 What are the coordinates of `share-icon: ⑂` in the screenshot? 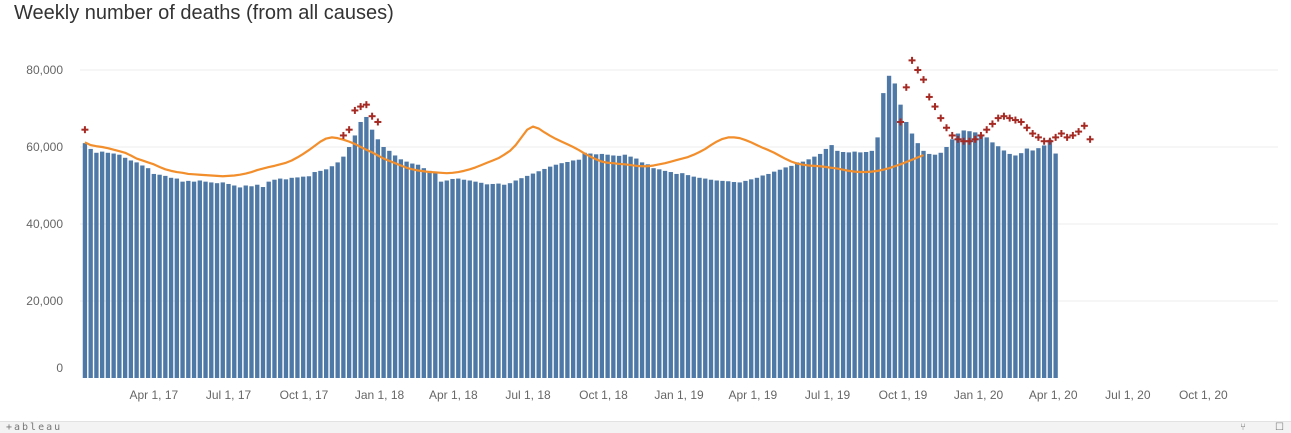 It's located at (1243, 427).